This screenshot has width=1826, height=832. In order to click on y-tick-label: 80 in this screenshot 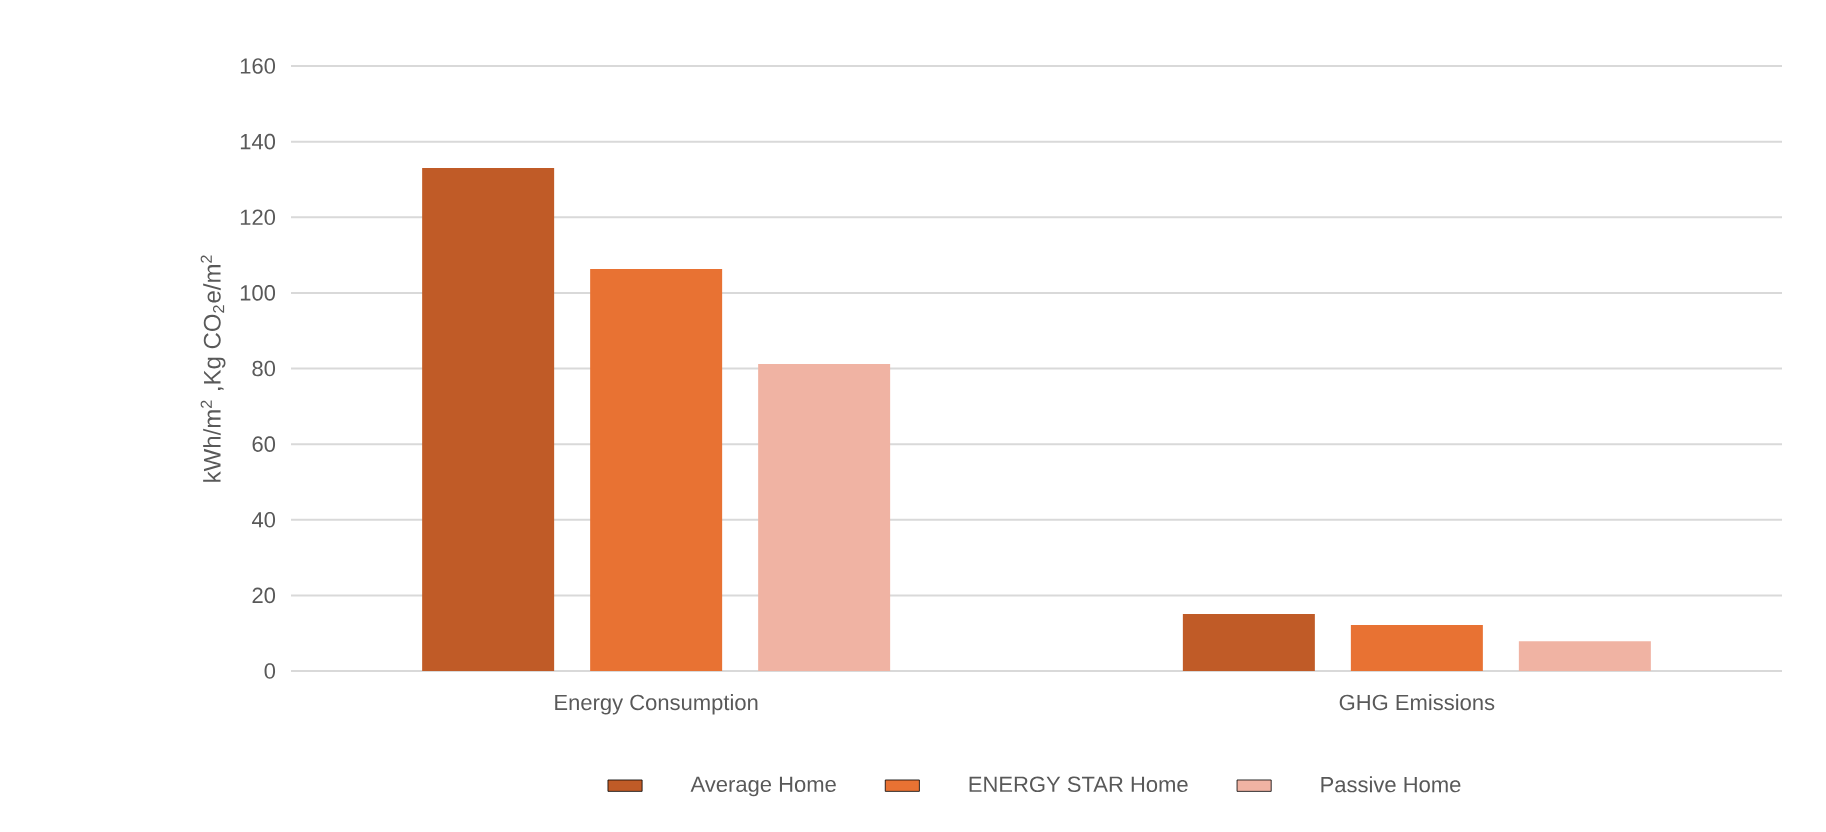, I will do `click(264, 368)`.